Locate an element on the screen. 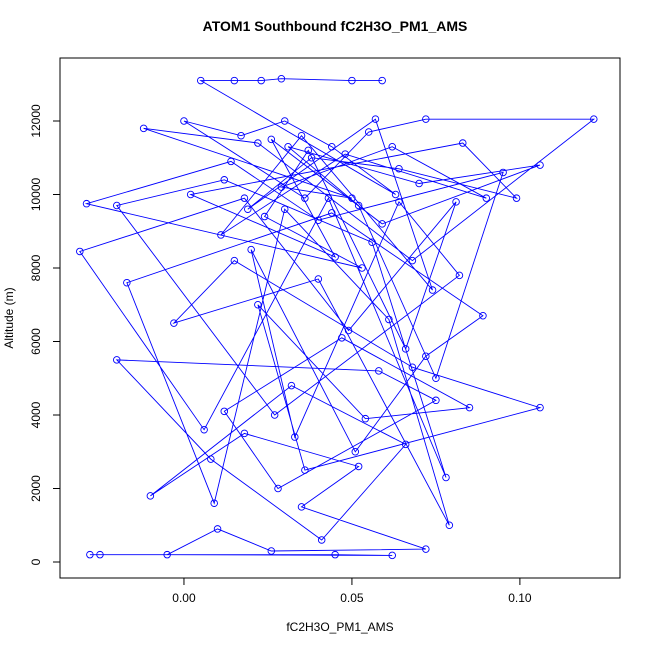  y-tick-label: 6000 is located at coordinates (36, 341).